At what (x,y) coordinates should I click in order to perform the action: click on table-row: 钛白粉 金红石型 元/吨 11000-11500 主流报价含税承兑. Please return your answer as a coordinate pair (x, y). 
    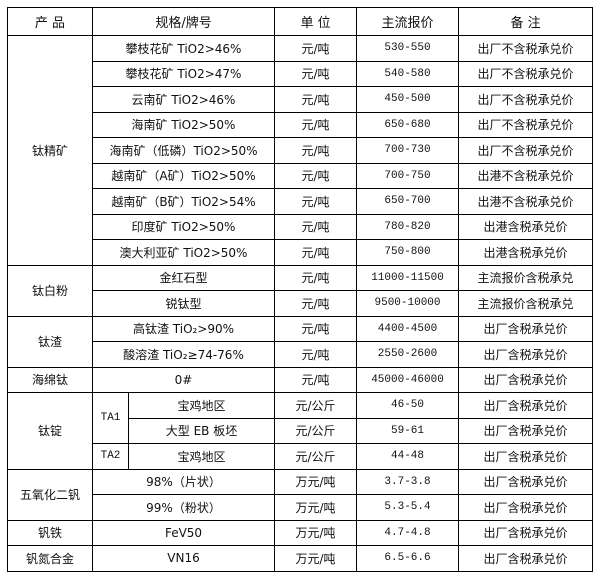
    Looking at the image, I should click on (300, 290).